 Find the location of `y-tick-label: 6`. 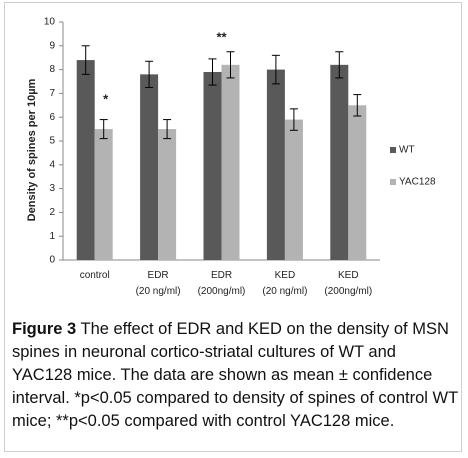

y-tick-label: 6 is located at coordinates (52, 117).